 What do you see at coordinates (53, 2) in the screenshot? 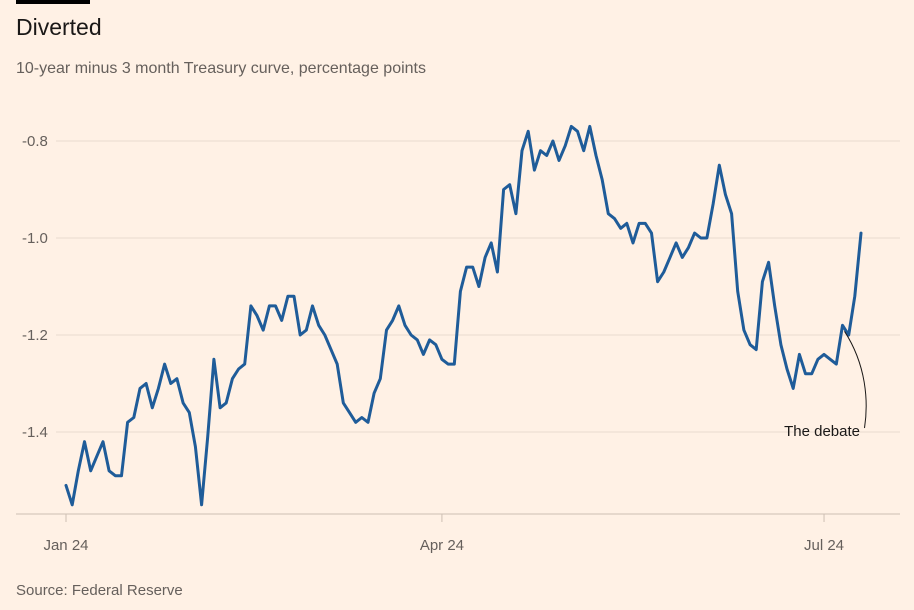
I see `brand-bar` at bounding box center [53, 2].